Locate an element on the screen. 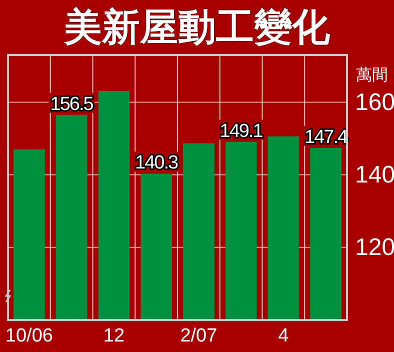 The height and width of the screenshot is (352, 394). y-tick-label: 120 is located at coordinates (374, 248).